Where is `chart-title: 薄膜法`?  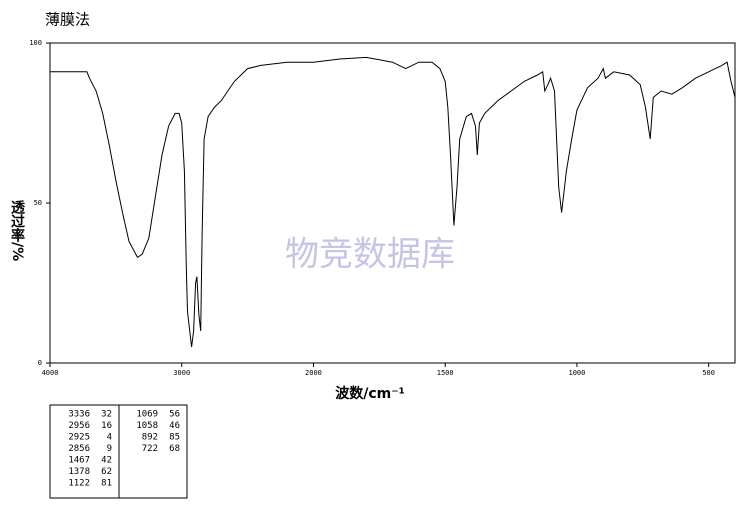
chart-title: 薄膜法 is located at coordinates (67, 20).